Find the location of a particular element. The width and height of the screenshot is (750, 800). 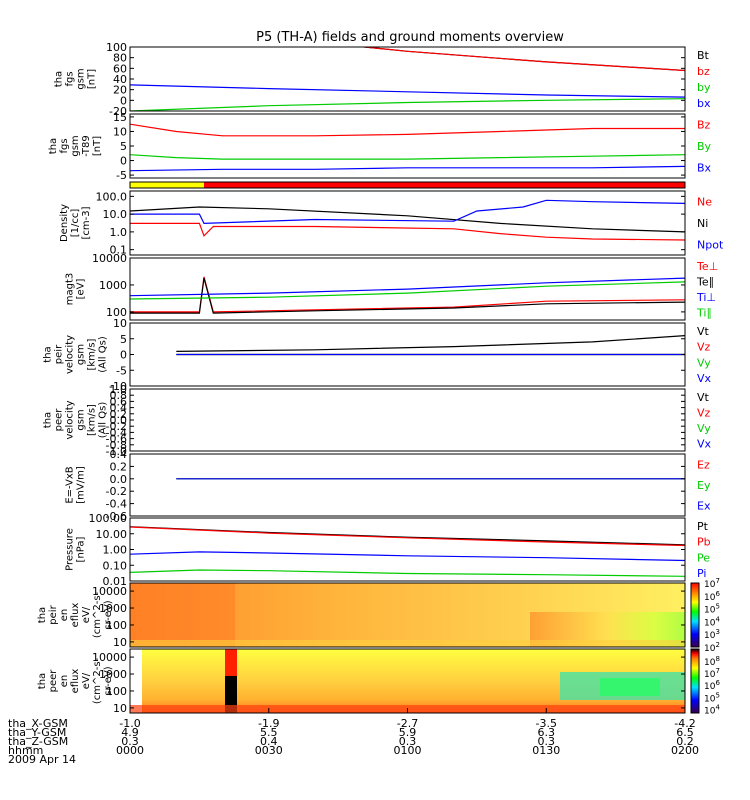

y-tick-label: 0.4 is located at coordinates (119, 408).